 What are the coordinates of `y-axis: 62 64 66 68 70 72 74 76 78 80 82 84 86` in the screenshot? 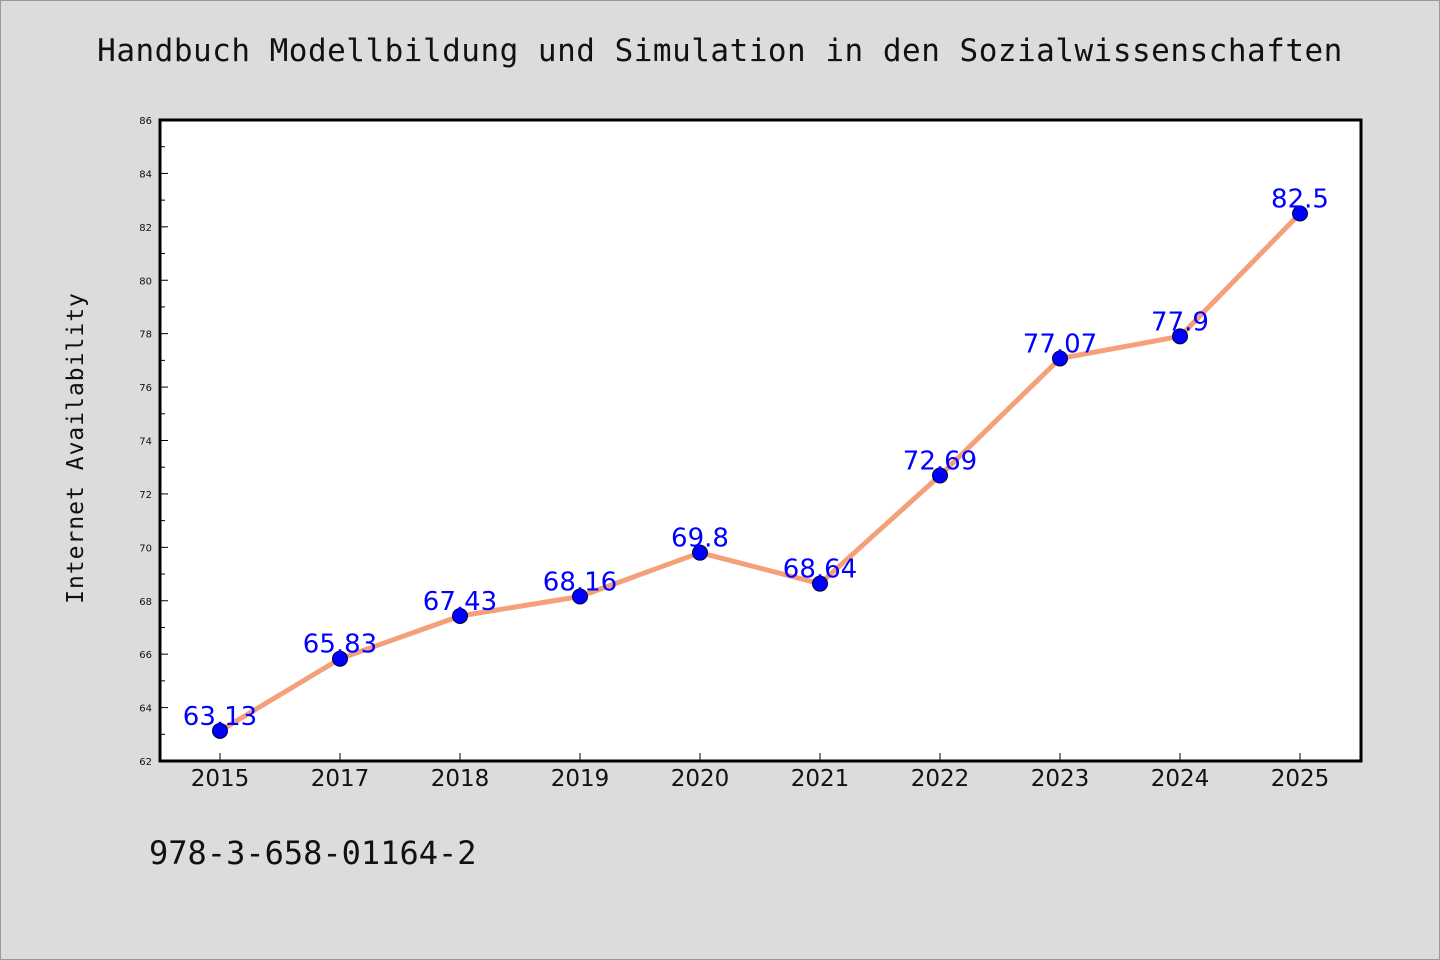 It's located at (153, 442).